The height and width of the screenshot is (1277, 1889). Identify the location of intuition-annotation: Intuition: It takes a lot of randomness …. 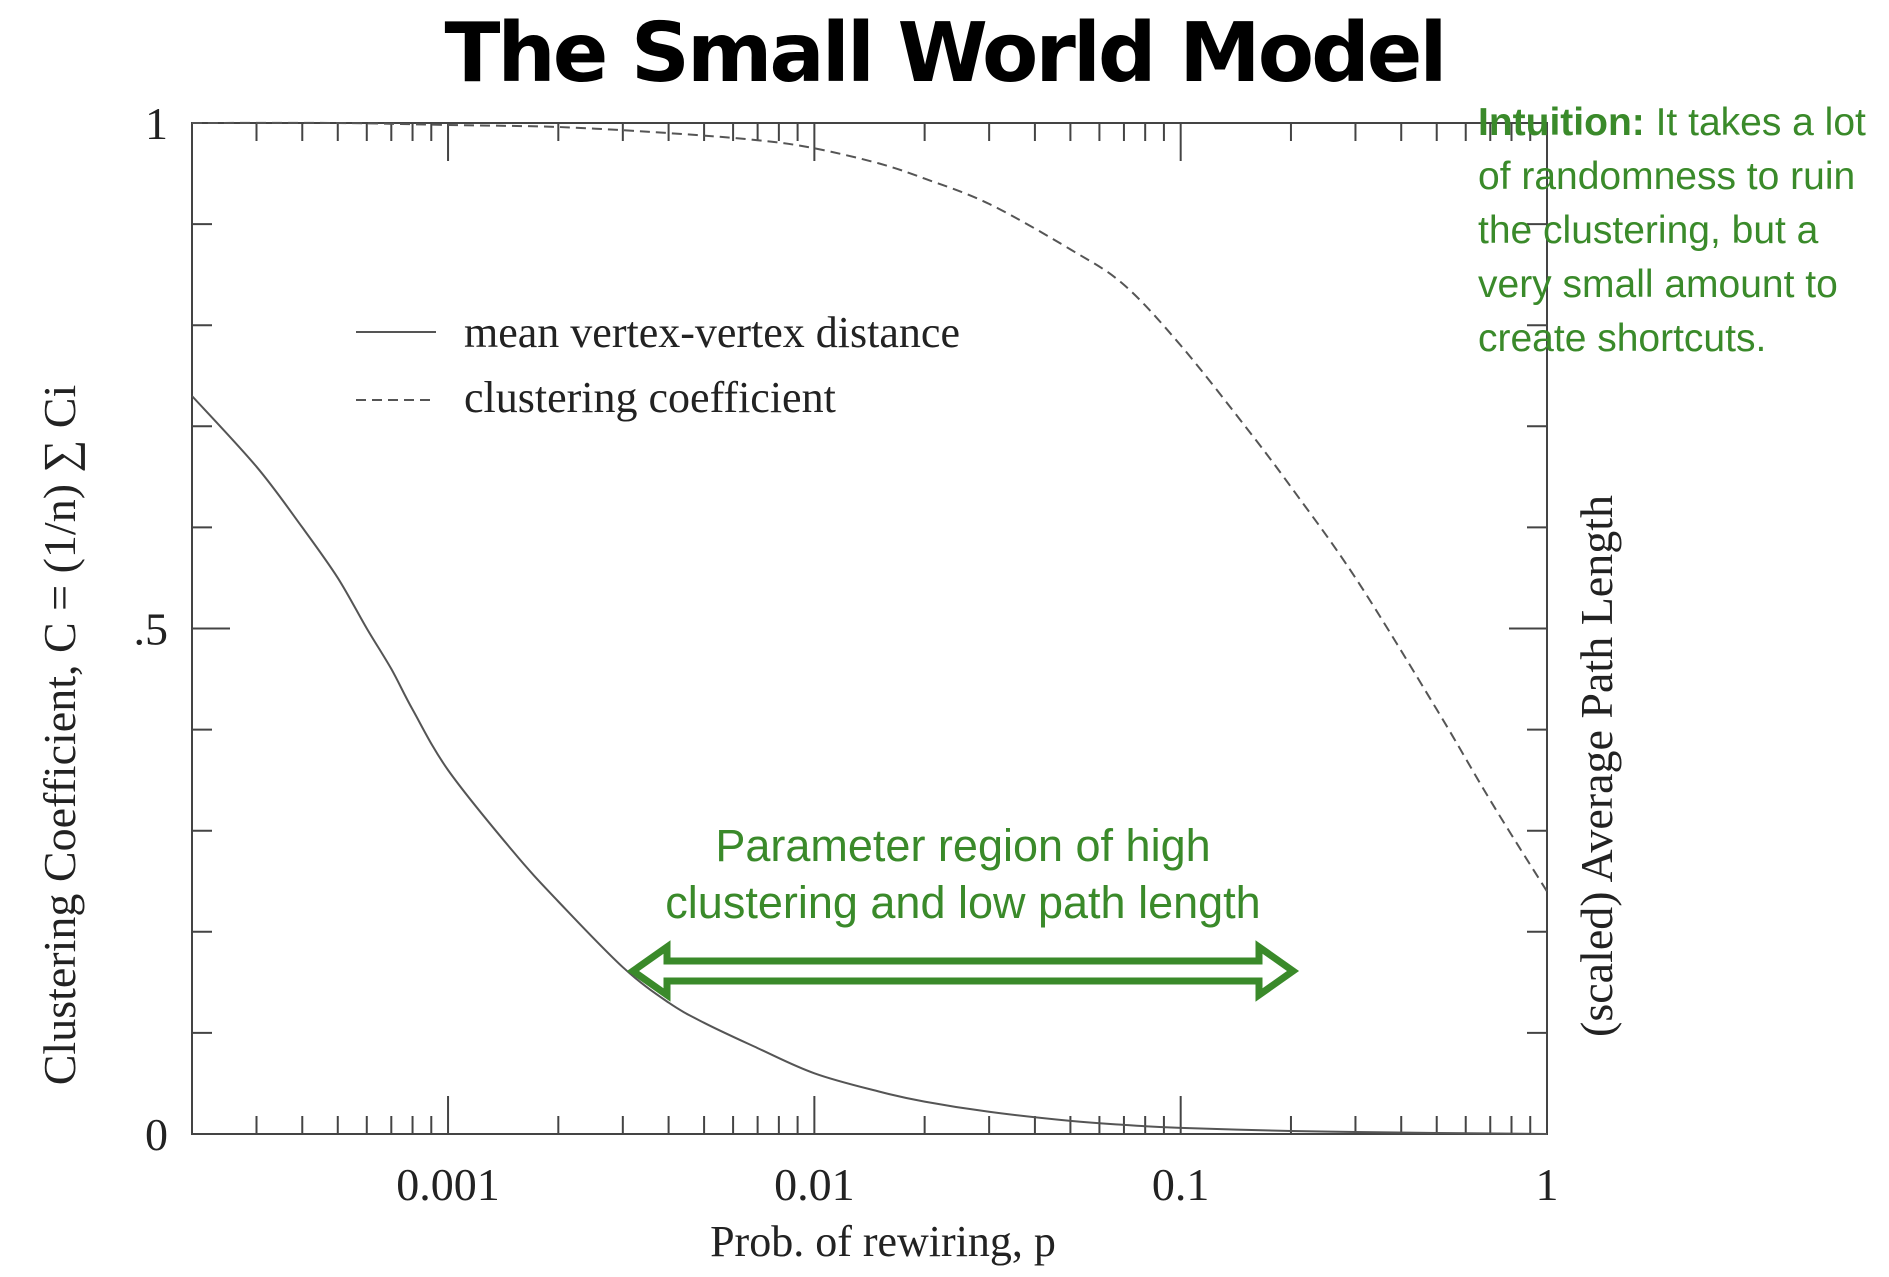
(1683, 231).